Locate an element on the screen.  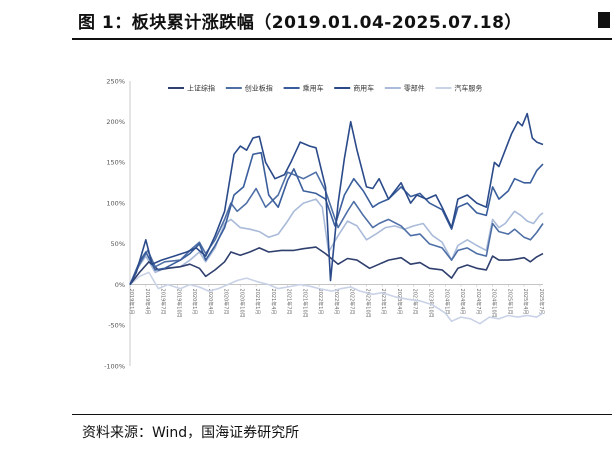
x-tick-label: 2024年1月 is located at coordinates (446, 302).